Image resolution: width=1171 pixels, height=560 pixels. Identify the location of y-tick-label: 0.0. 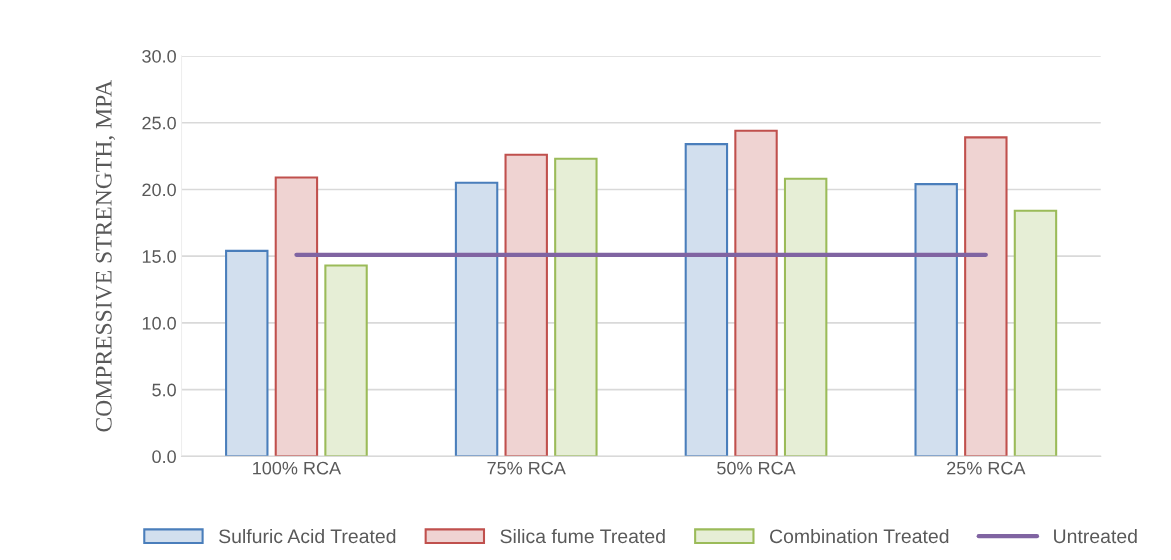
(164, 457).